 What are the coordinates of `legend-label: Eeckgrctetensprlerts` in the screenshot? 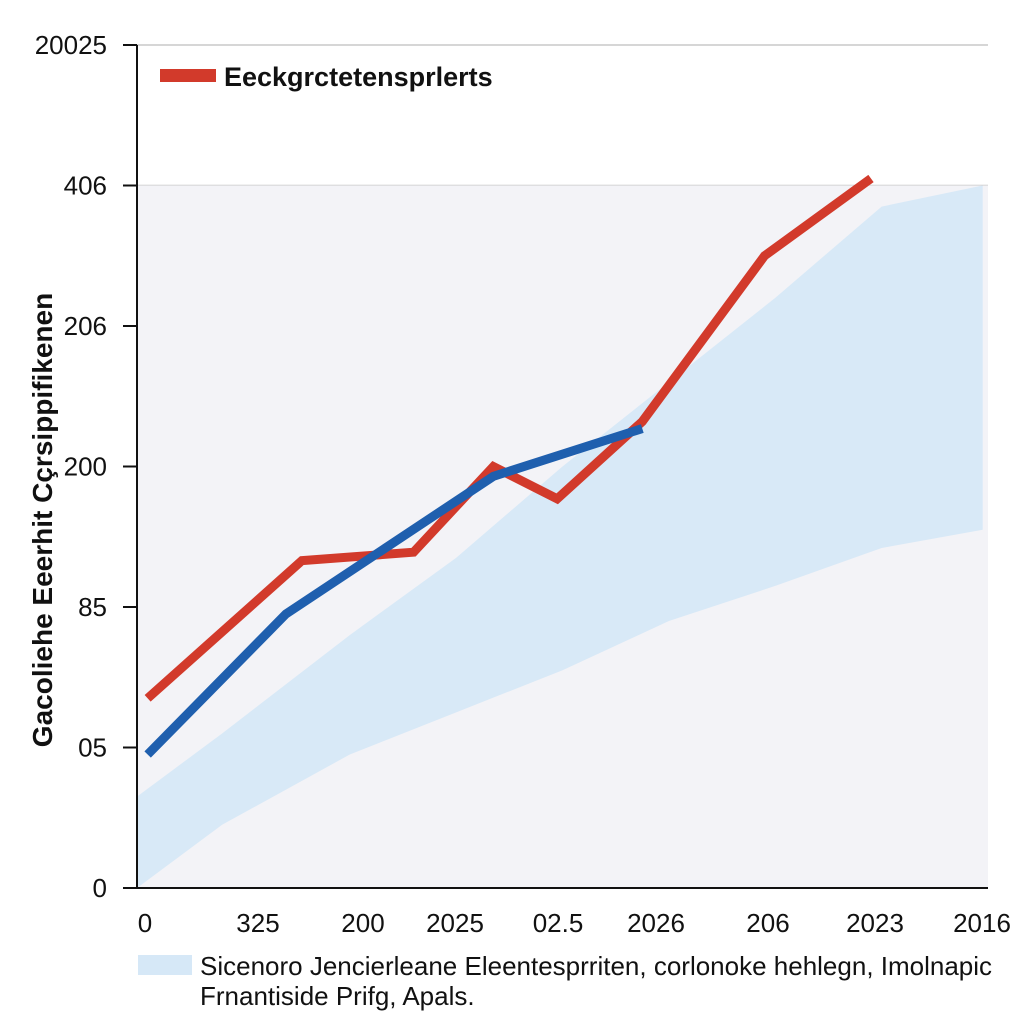 It's located at (358, 77).